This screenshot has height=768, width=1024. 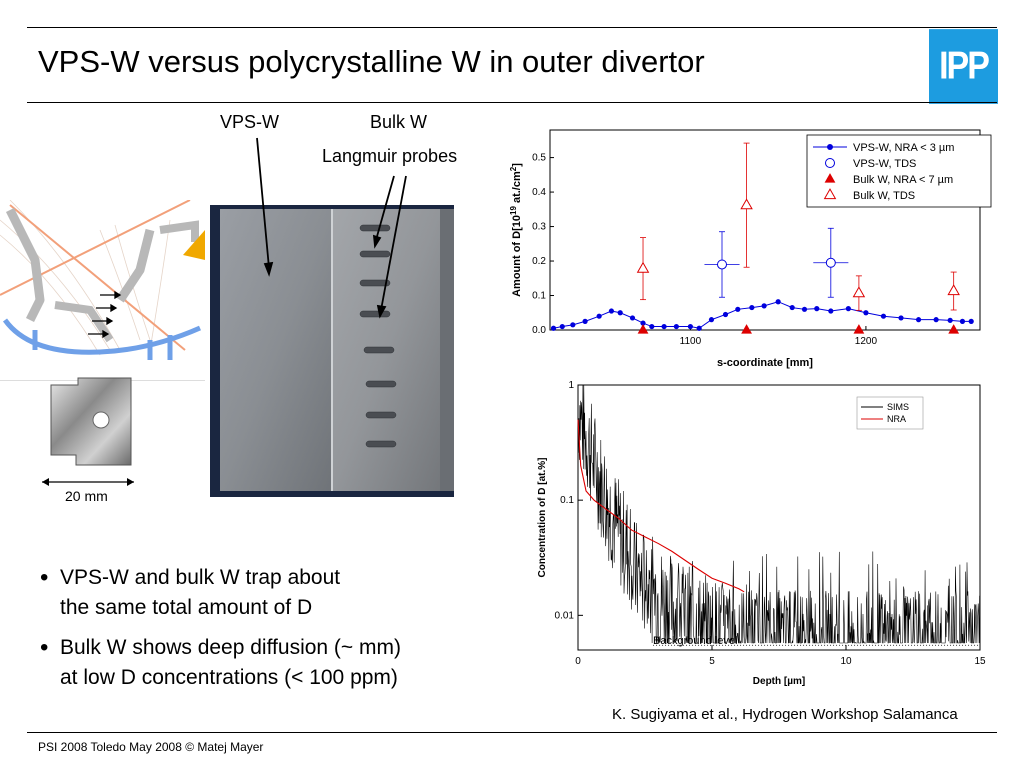 What do you see at coordinates (898, 407) in the screenshot?
I see `legend-entry: SIMS` at bounding box center [898, 407].